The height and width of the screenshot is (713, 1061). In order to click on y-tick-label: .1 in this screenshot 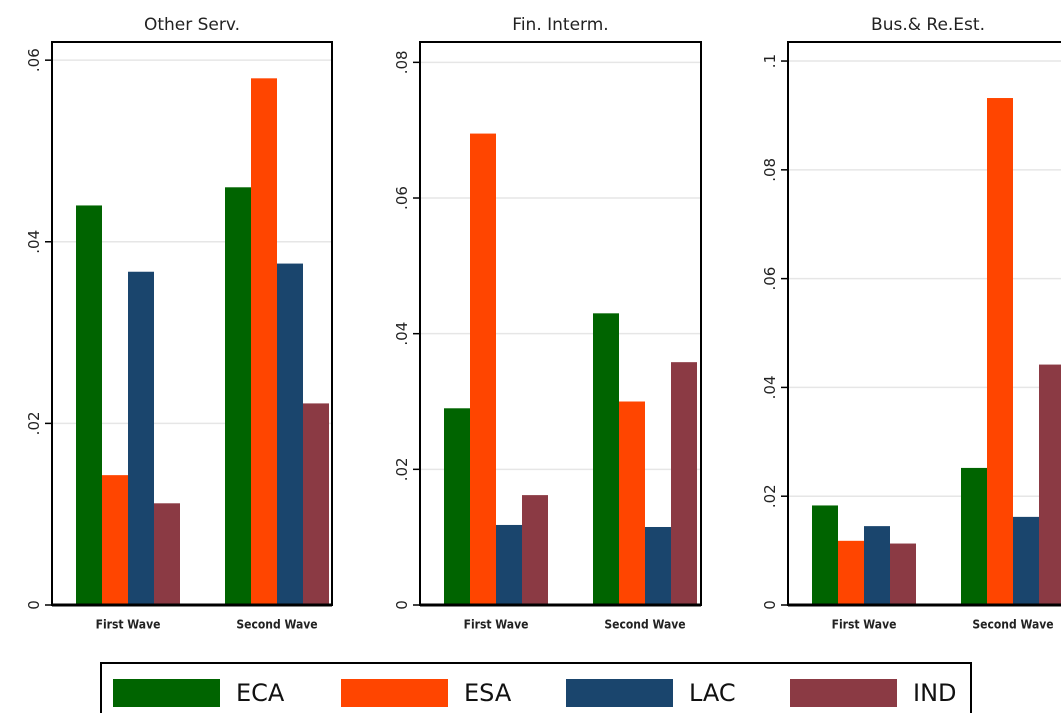, I will do `click(770, 61)`.